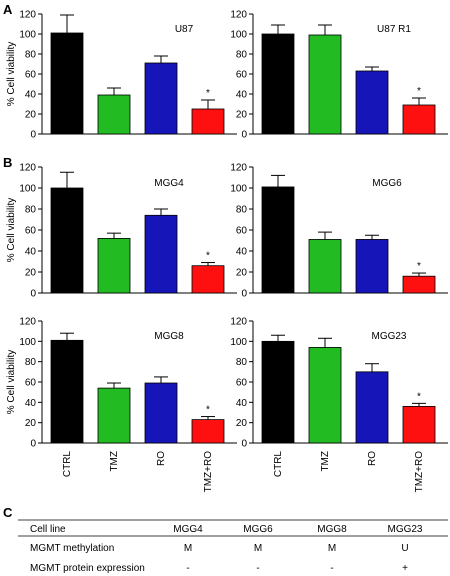 This screenshot has width=450, height=576. What do you see at coordinates (388, 336) in the screenshot?
I see `panel-title: MGG23` at bounding box center [388, 336].